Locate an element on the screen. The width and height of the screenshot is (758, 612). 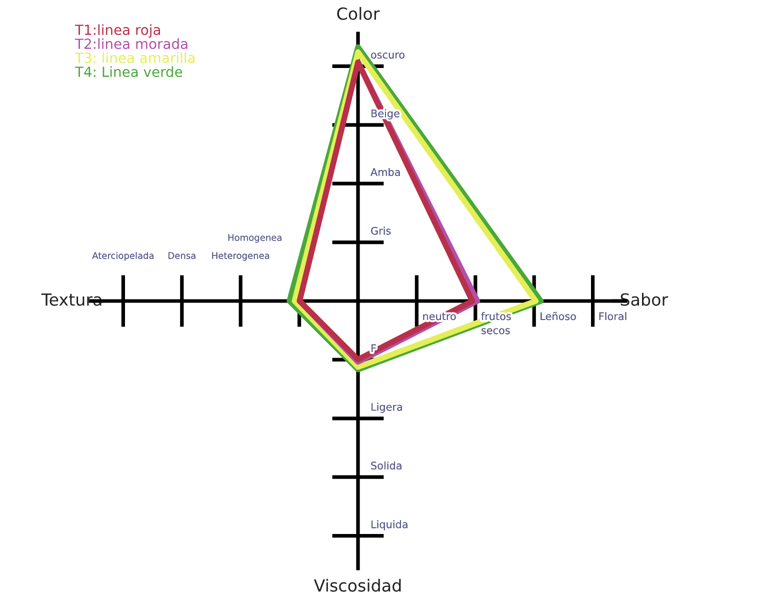
text: Floral is located at coordinates (612, 316).